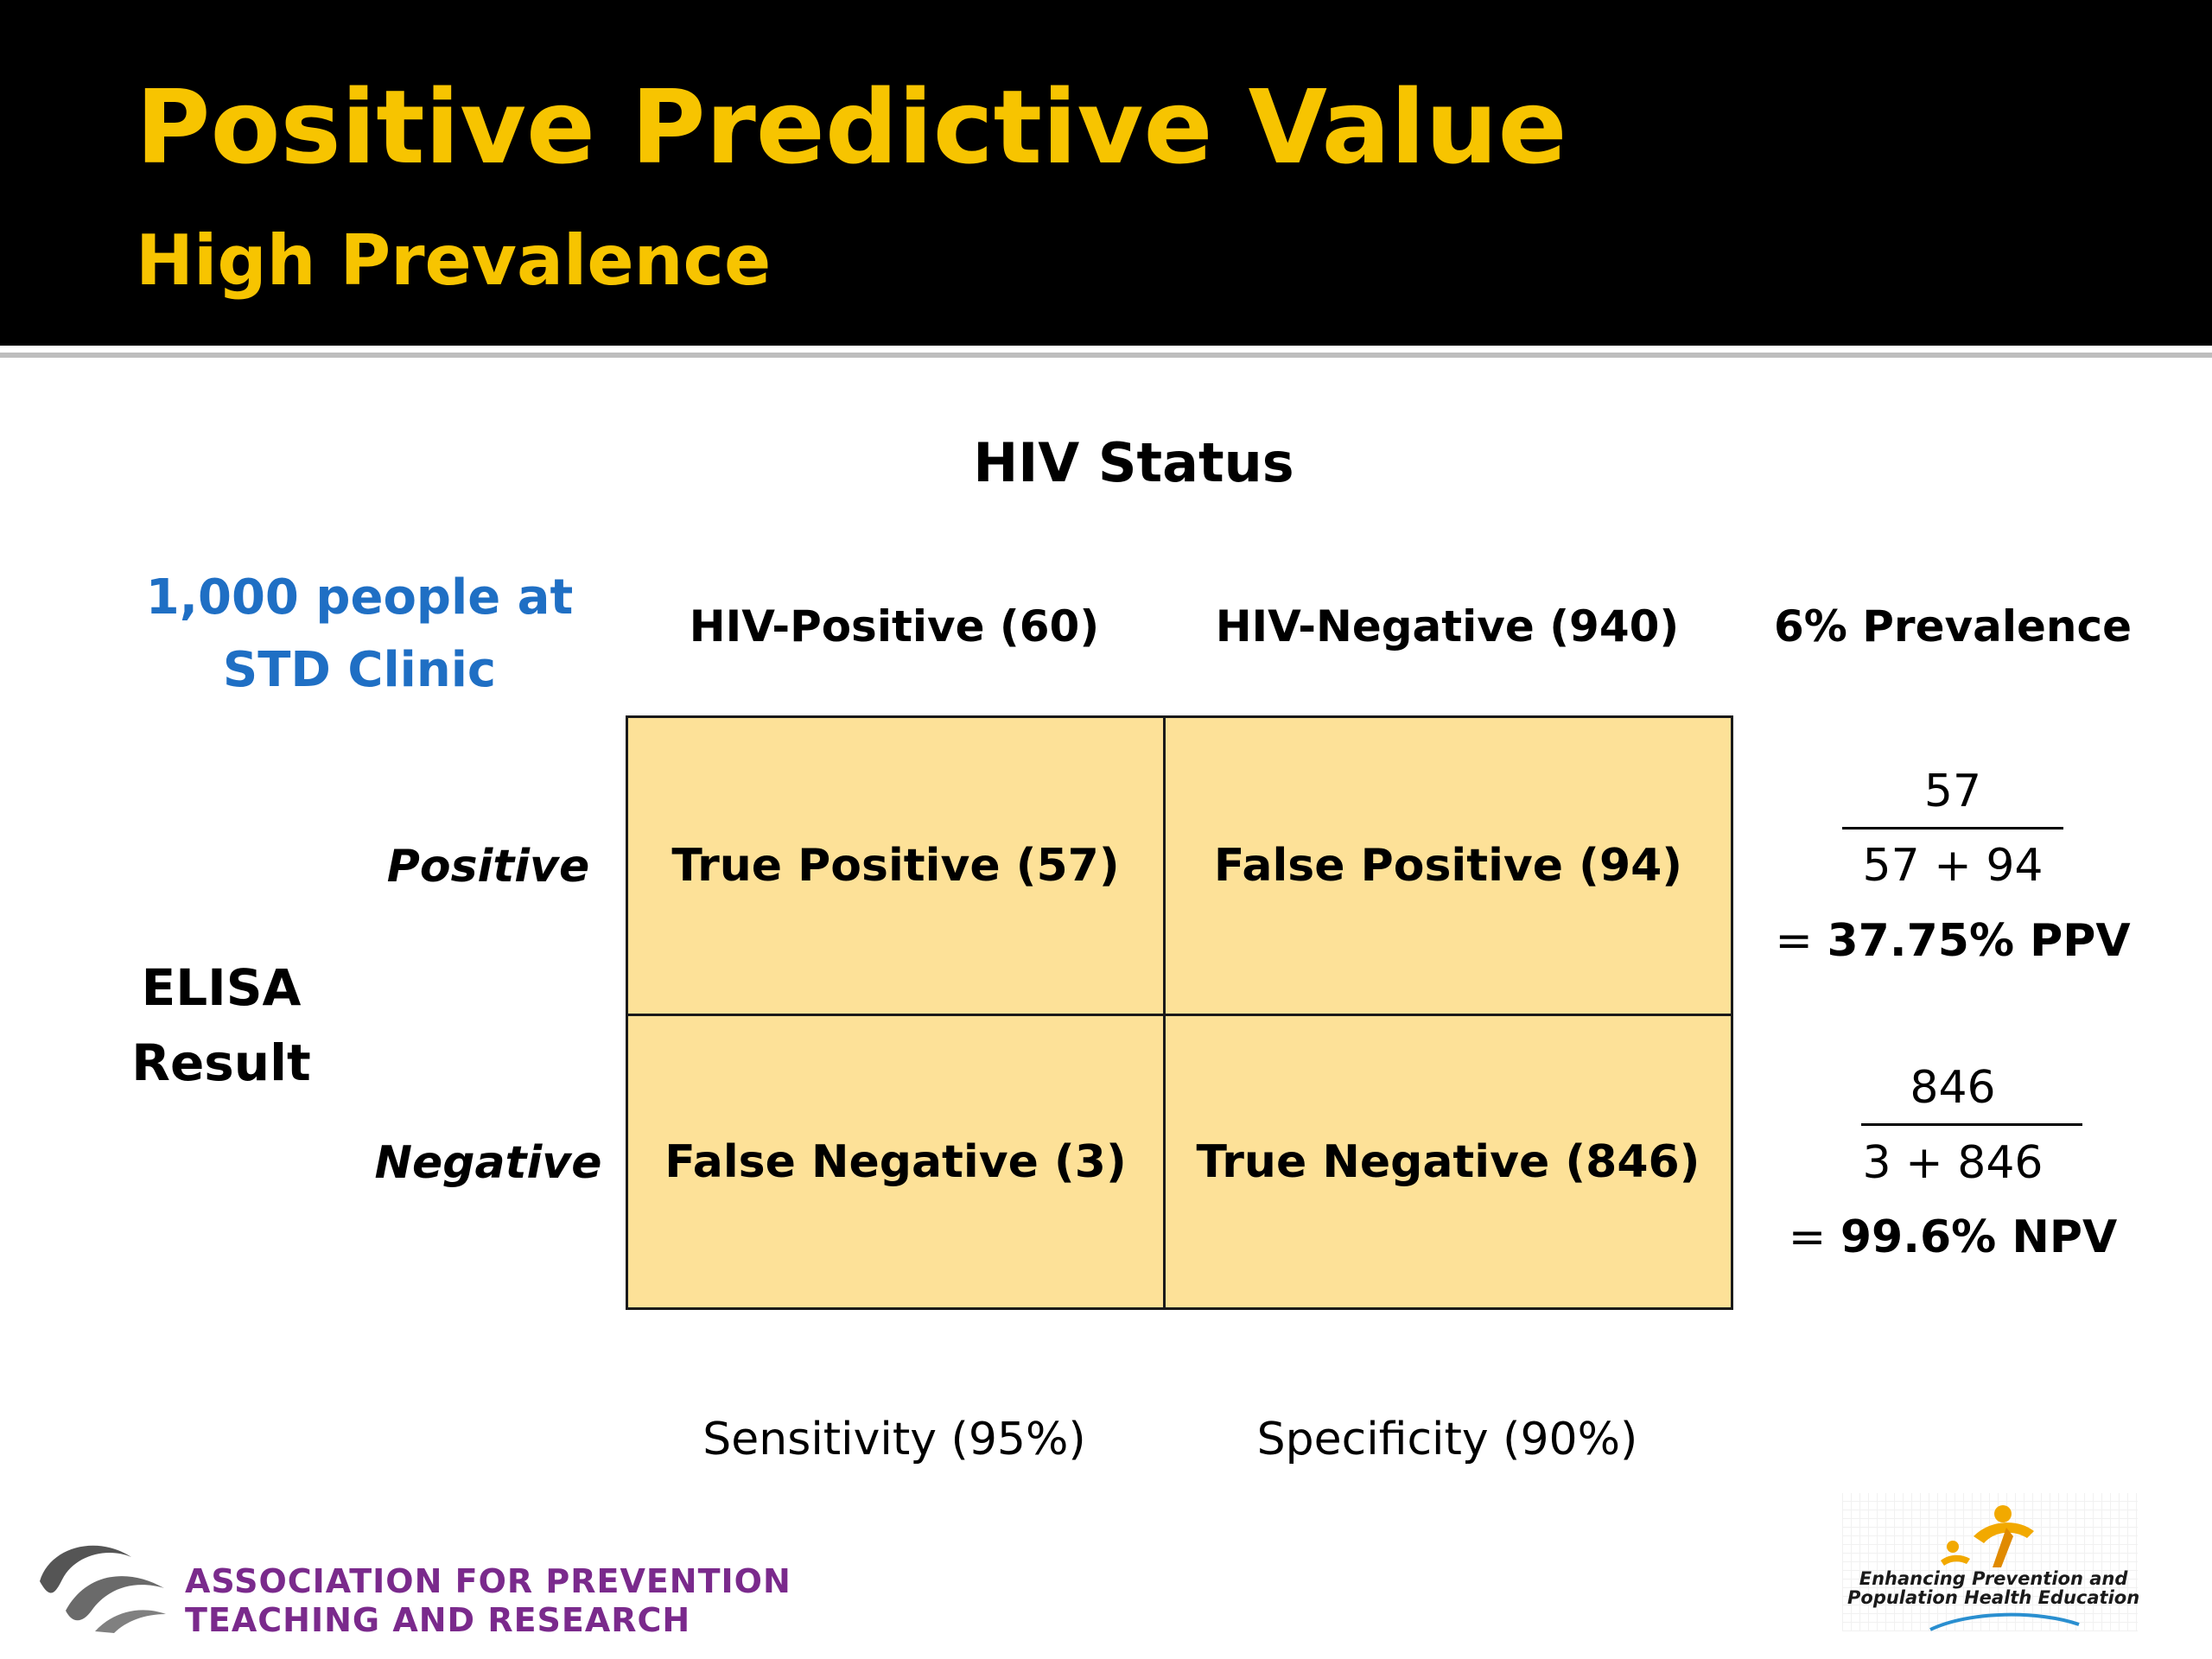 The height and width of the screenshot is (1659, 2212). Describe the element at coordinates (1979, 941) in the screenshot. I see `ppv-result-value: 37.75% PPV` at that location.